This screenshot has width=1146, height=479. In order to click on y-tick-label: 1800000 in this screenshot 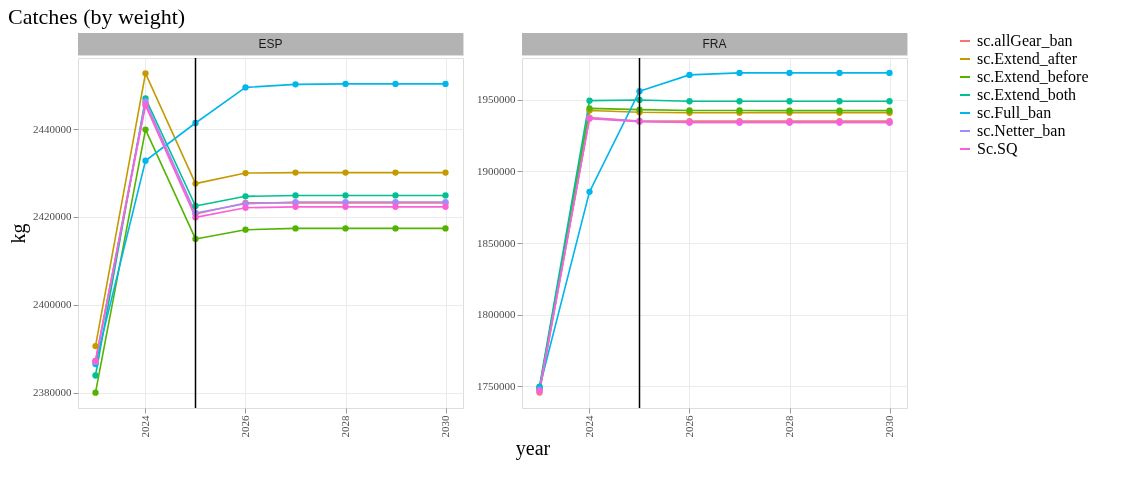, I will do `click(496, 314)`.